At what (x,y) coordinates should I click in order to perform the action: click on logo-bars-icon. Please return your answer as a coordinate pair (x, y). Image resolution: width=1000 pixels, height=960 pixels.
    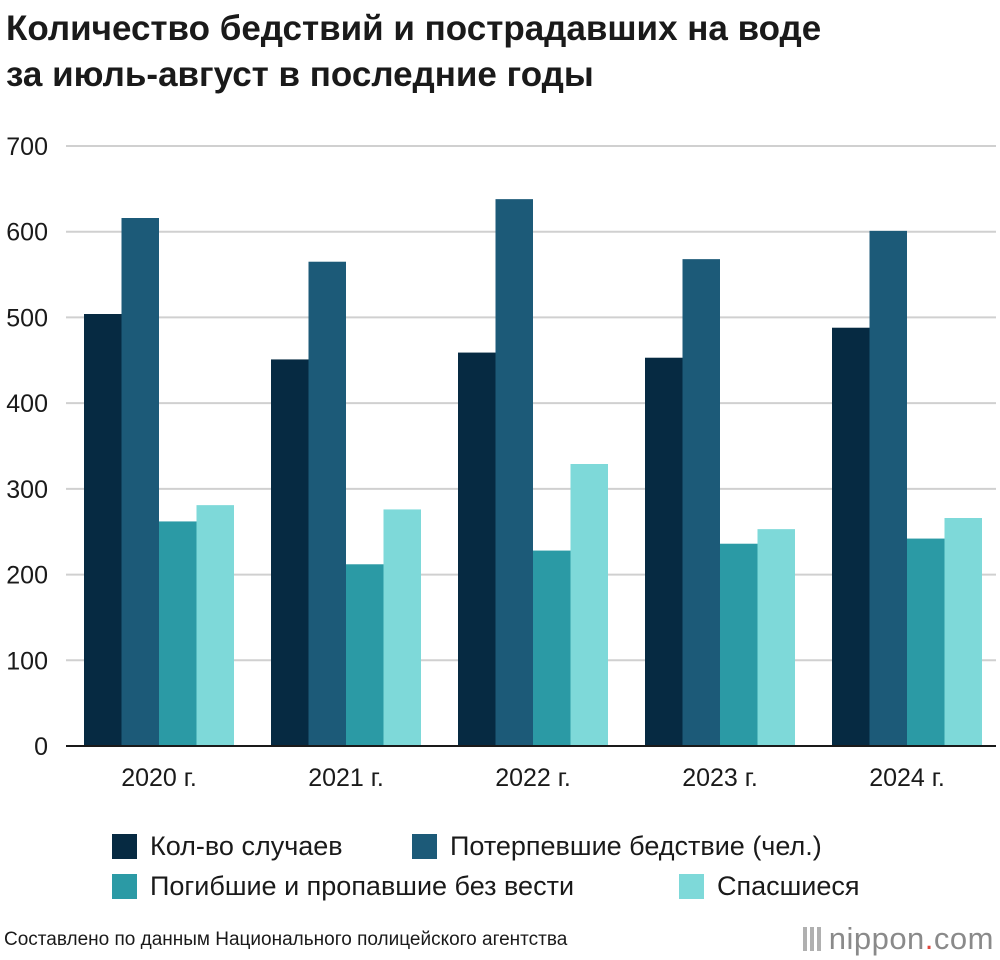
    Looking at the image, I should click on (811, 939).